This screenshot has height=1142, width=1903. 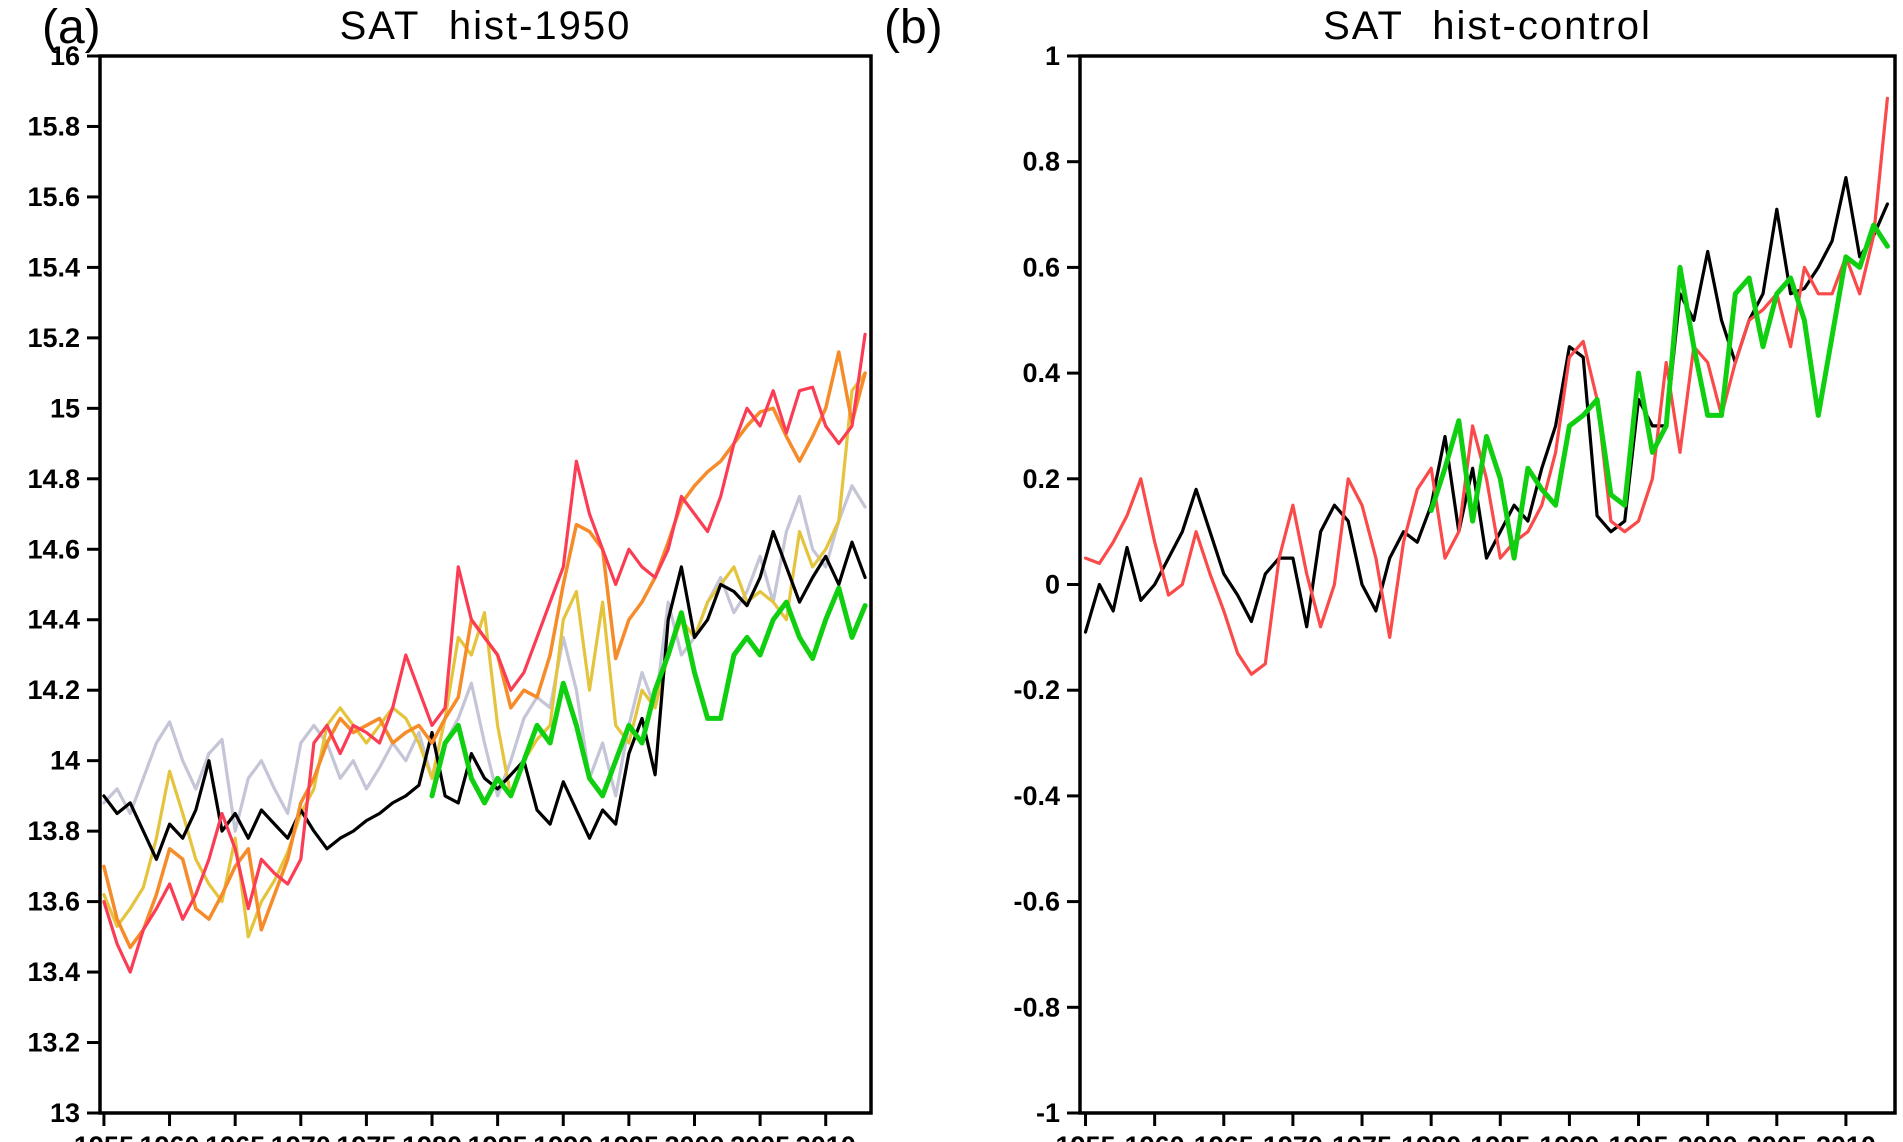 I want to click on panel-a-label: (a), so click(x=71, y=27).